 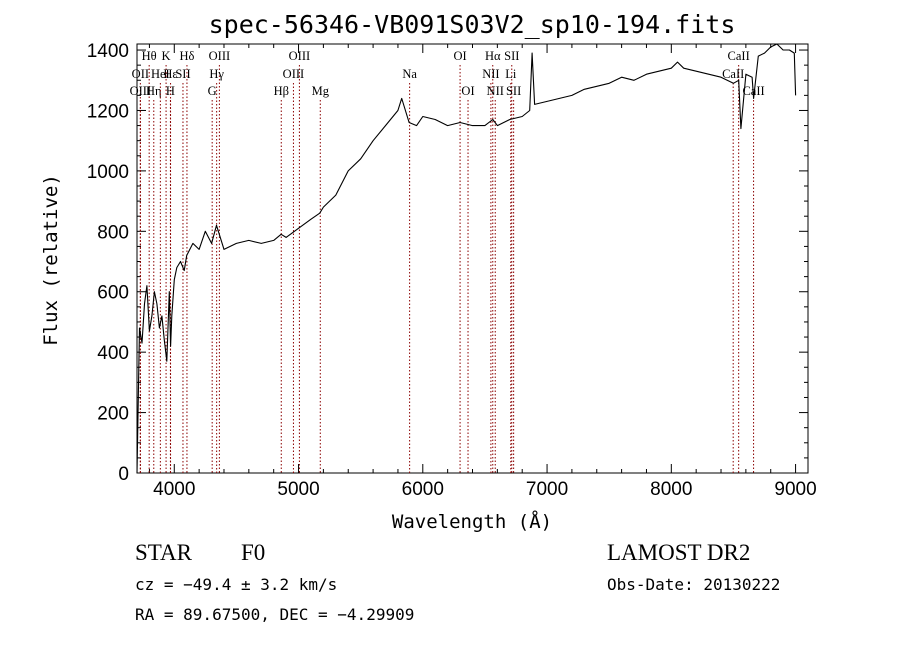 What do you see at coordinates (671, 489) in the screenshot?
I see `x-tick-label: 8000` at bounding box center [671, 489].